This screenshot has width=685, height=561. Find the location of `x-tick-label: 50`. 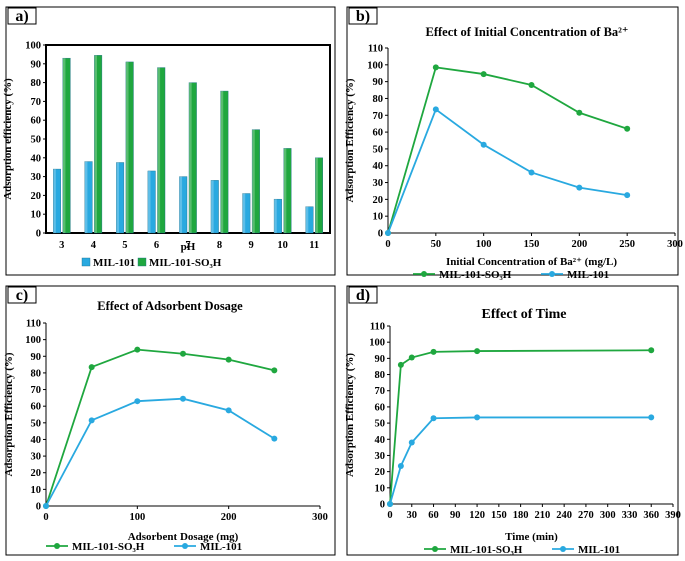

x-tick-label: 50 is located at coordinates (436, 244).